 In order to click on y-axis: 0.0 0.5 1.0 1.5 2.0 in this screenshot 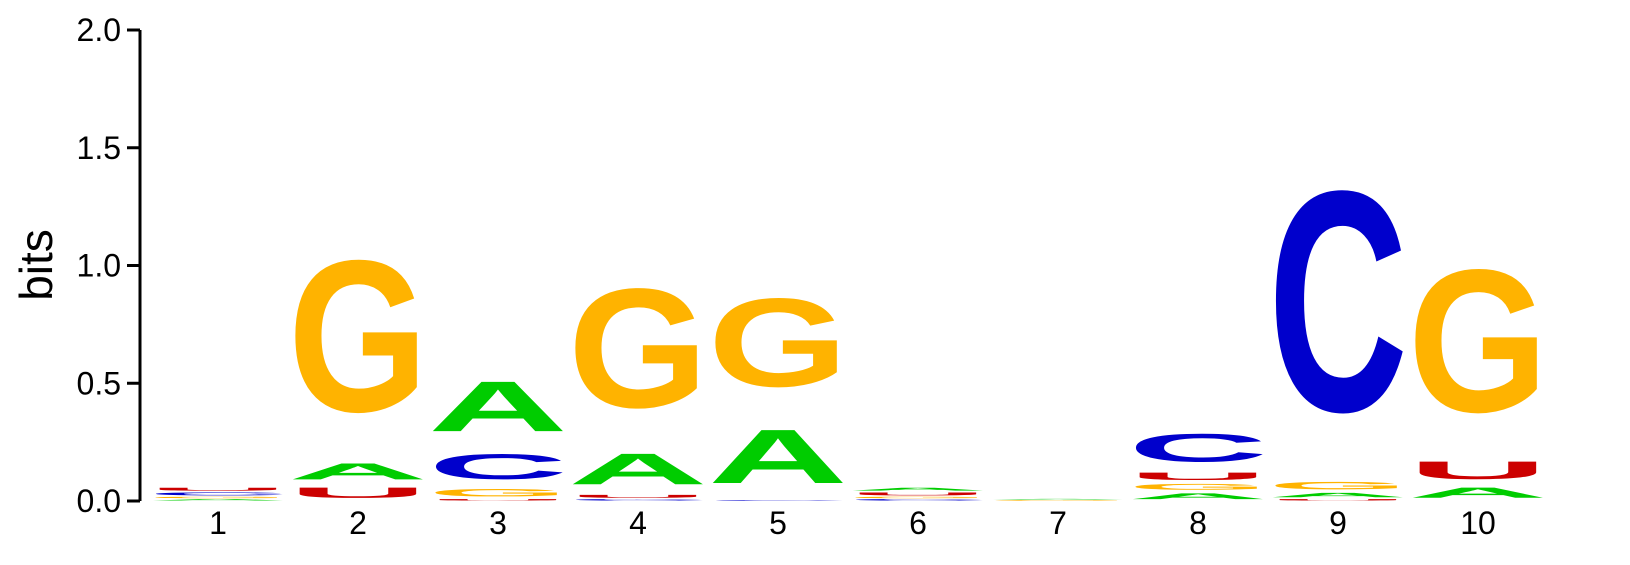, I will do `click(109, 265)`.